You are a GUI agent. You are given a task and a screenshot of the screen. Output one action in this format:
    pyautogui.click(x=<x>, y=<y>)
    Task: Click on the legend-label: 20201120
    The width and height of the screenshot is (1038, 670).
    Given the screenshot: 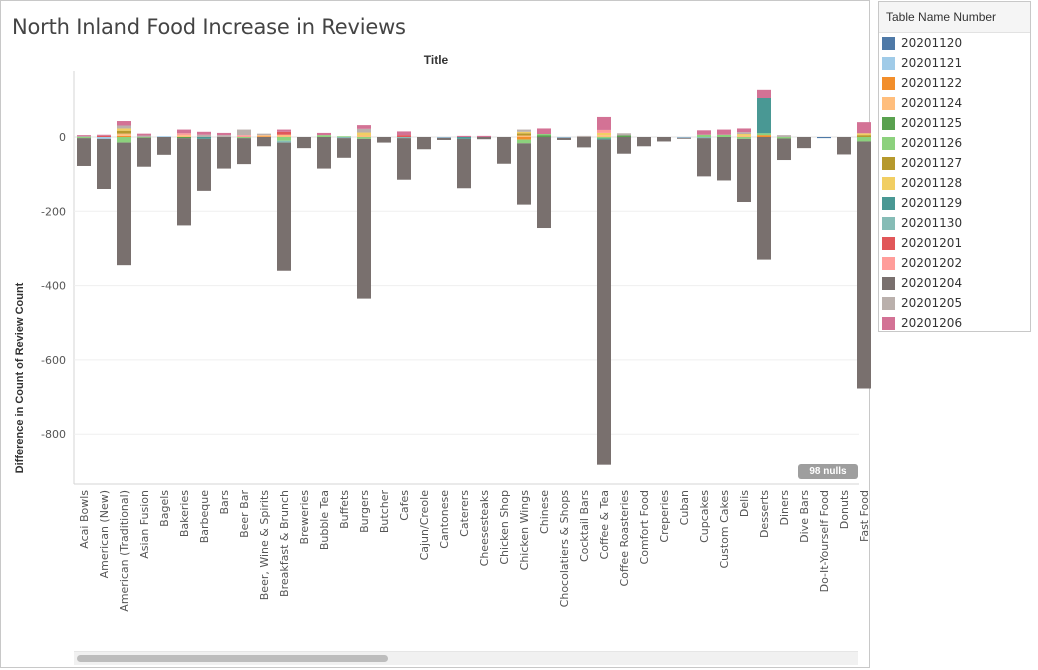 What is the action you would take?
    pyautogui.click(x=932, y=43)
    